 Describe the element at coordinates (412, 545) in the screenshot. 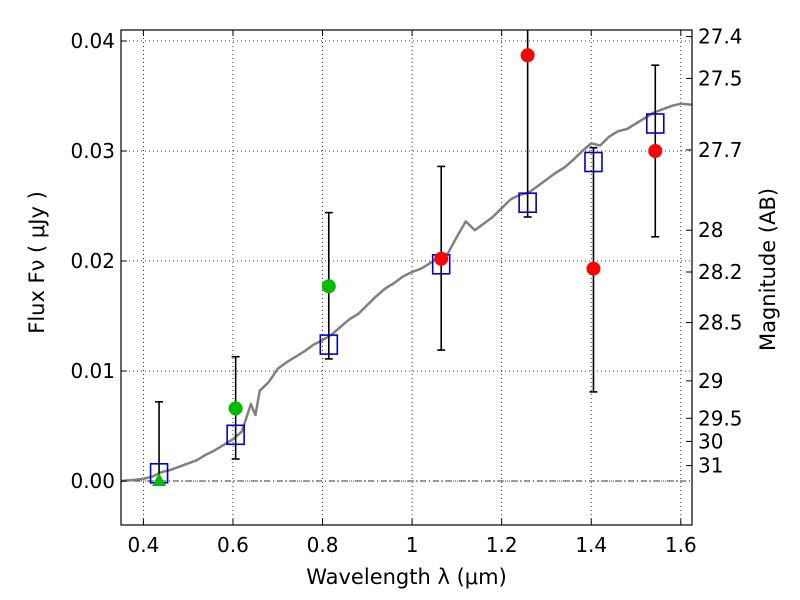

I see `x-tick-label: 1` at that location.